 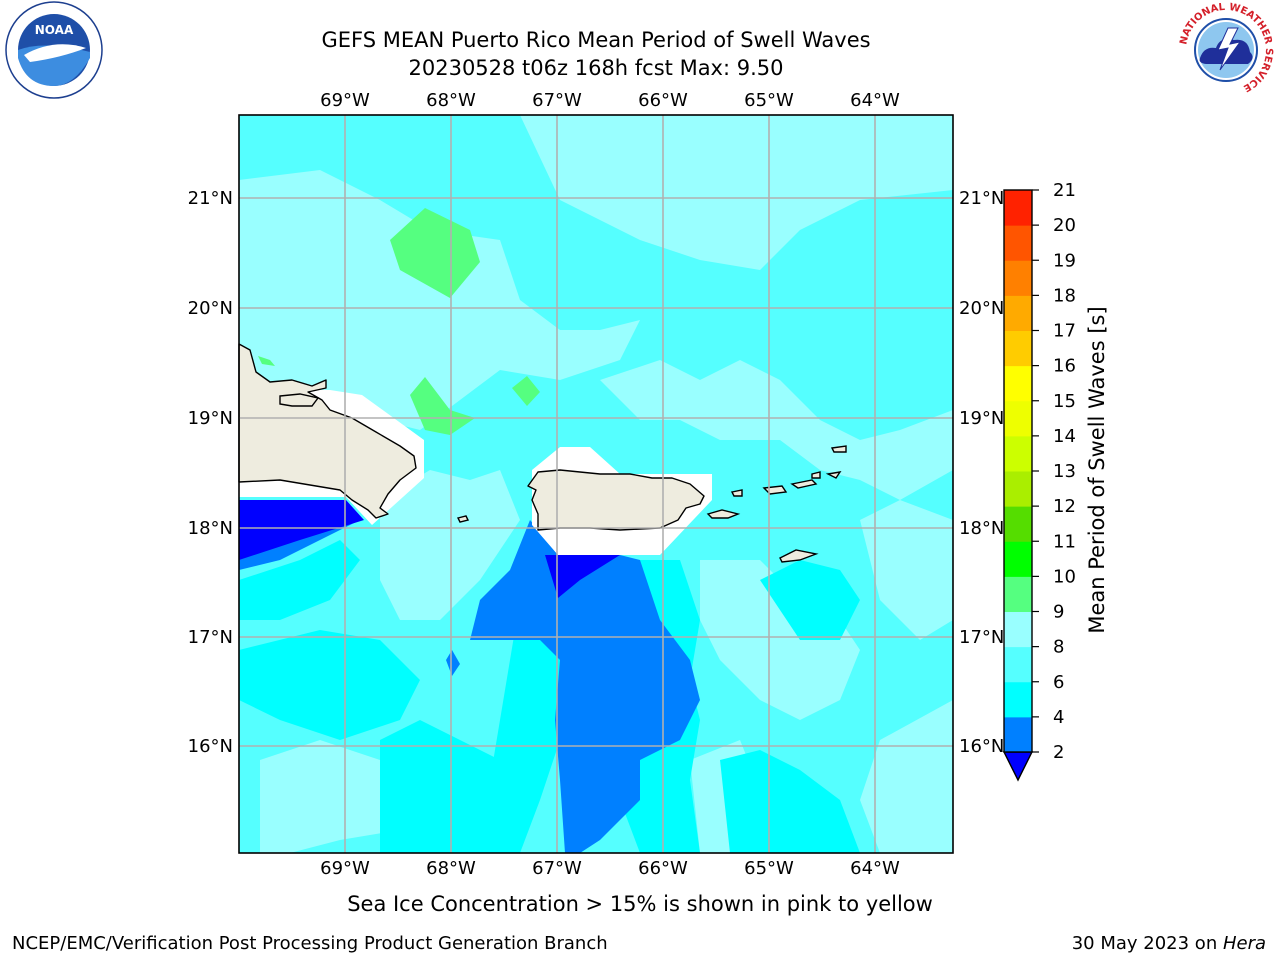 What do you see at coordinates (1097, 469) in the screenshot?
I see `colorbar-label: Mean Period of Swell Waves [s]` at bounding box center [1097, 469].